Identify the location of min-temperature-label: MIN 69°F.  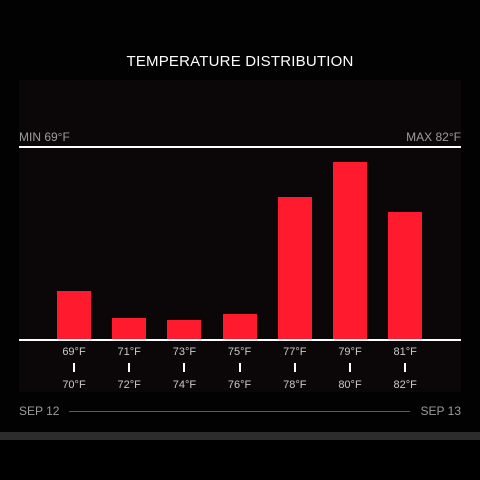
(44, 137).